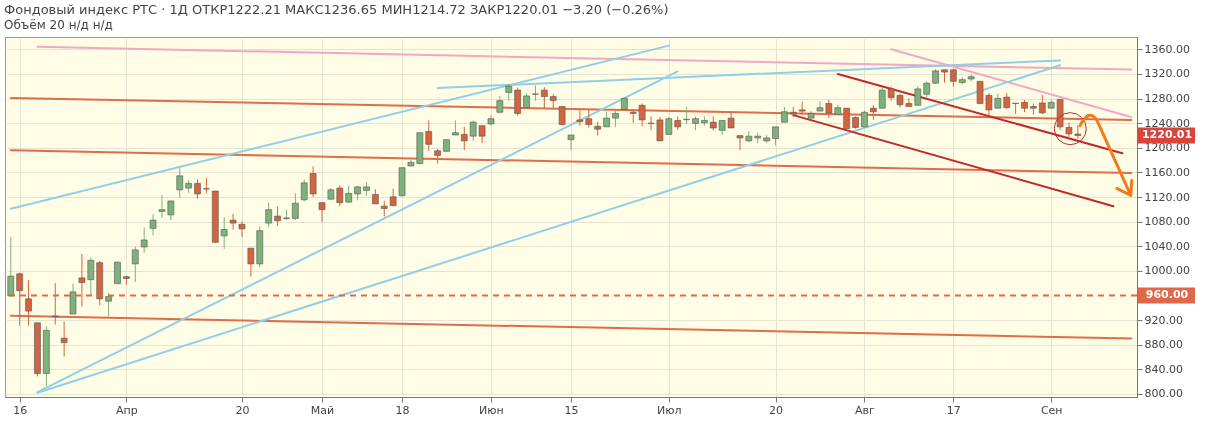 Image resolution: width=1207 pixels, height=442 pixels. Describe the element at coordinates (20, 410) in the screenshot. I see `x-tick-label: 16` at that location.